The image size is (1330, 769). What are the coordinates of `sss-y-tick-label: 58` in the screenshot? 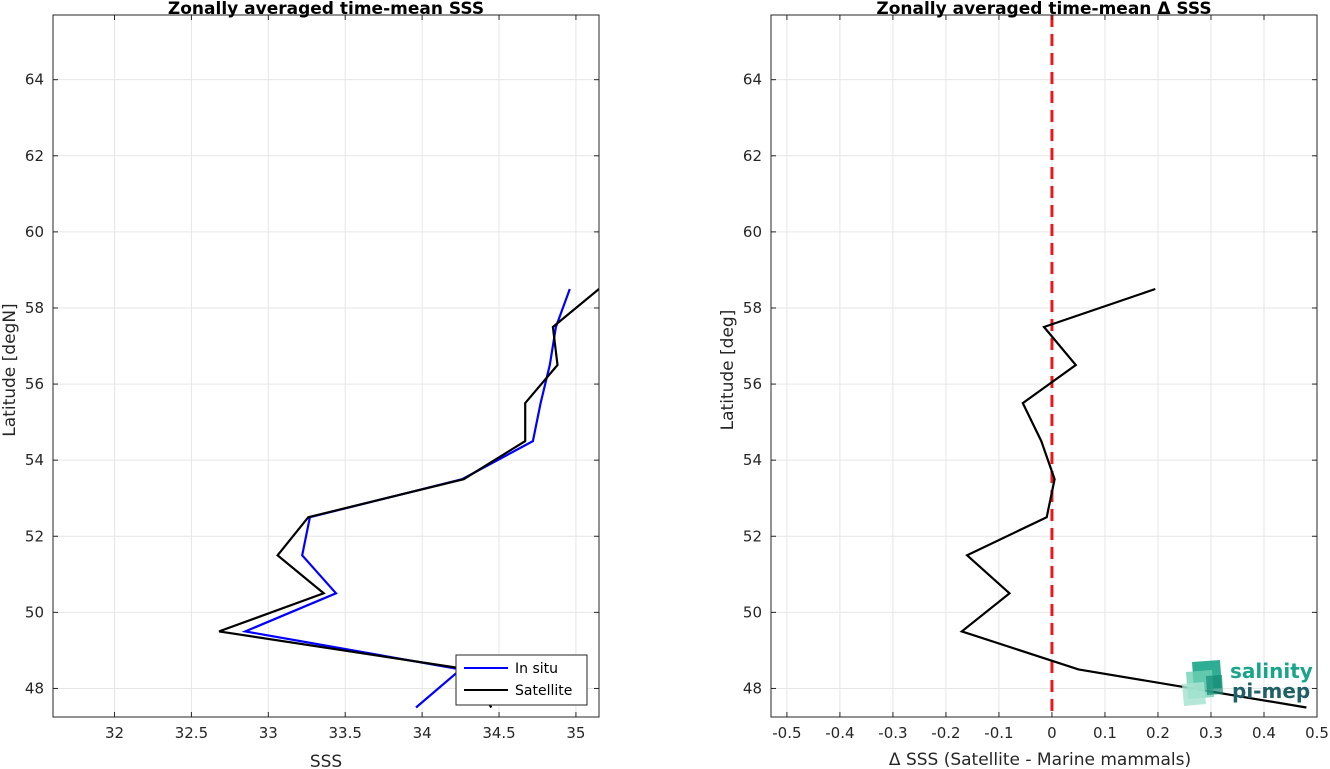 It's located at (34, 308).